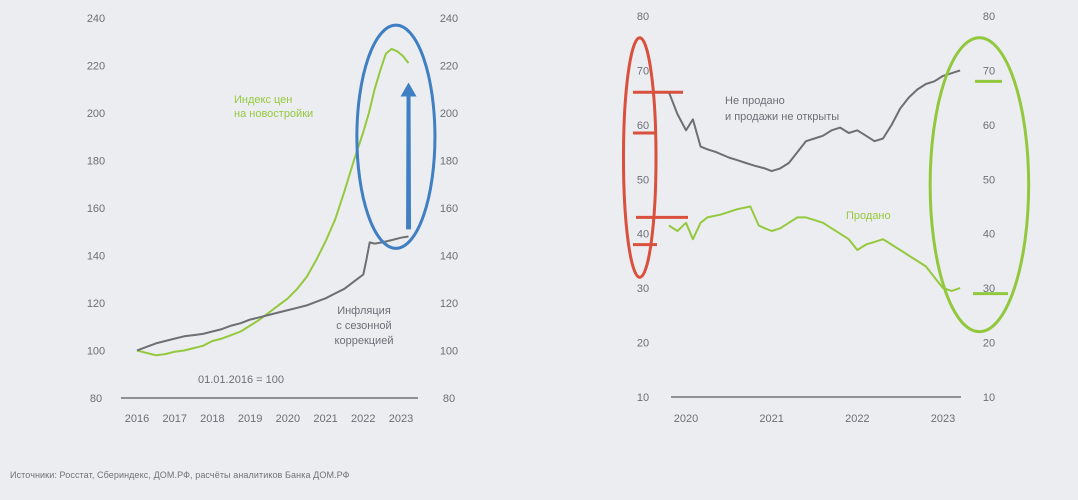 Image resolution: width=1078 pixels, height=500 pixels. Describe the element at coordinates (273, 114) in the screenshot. I see `chart1-series1-label-line-2: на новостройки` at that location.